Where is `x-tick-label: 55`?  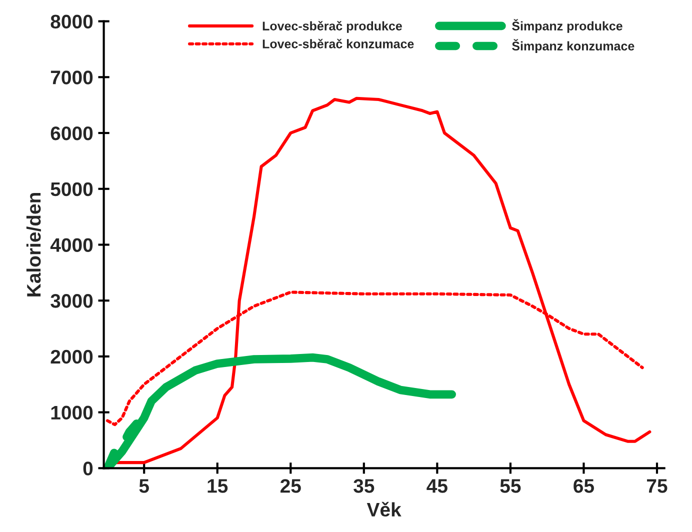 x-tick-label: 55 is located at coordinates (510, 486).